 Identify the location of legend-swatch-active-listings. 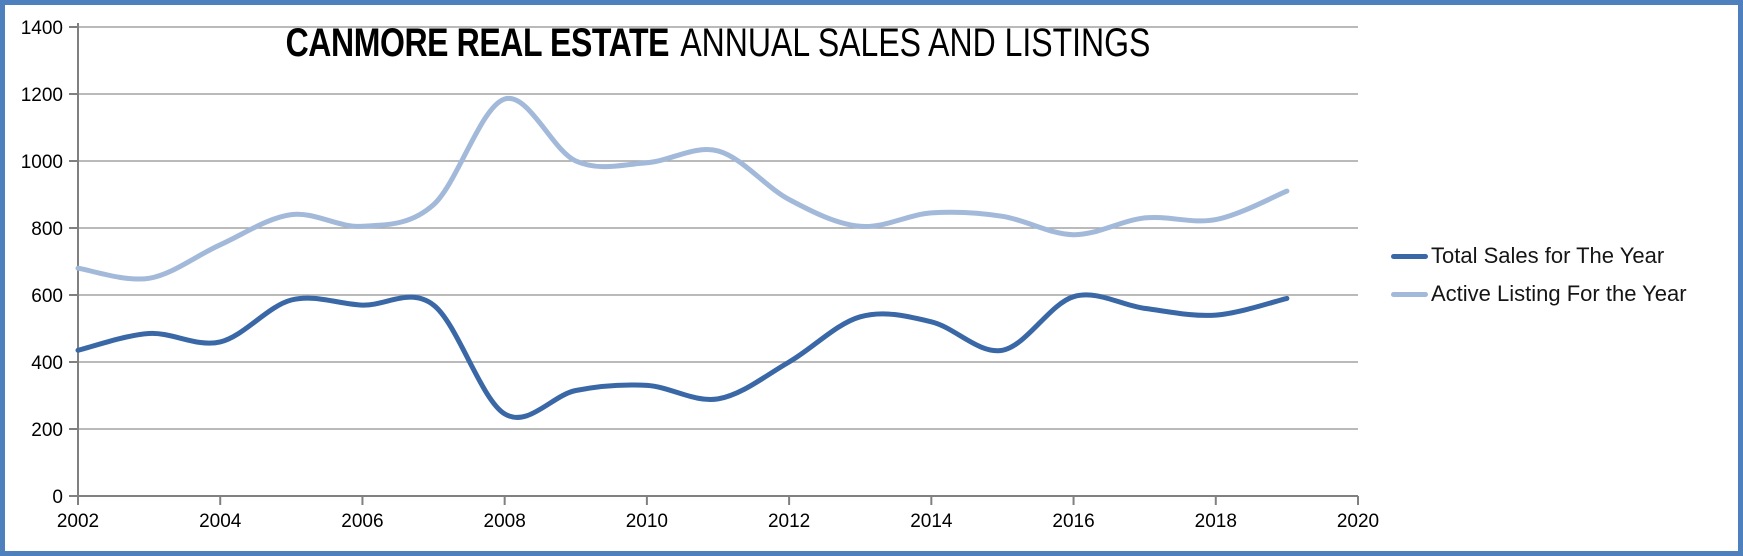
(1409, 294).